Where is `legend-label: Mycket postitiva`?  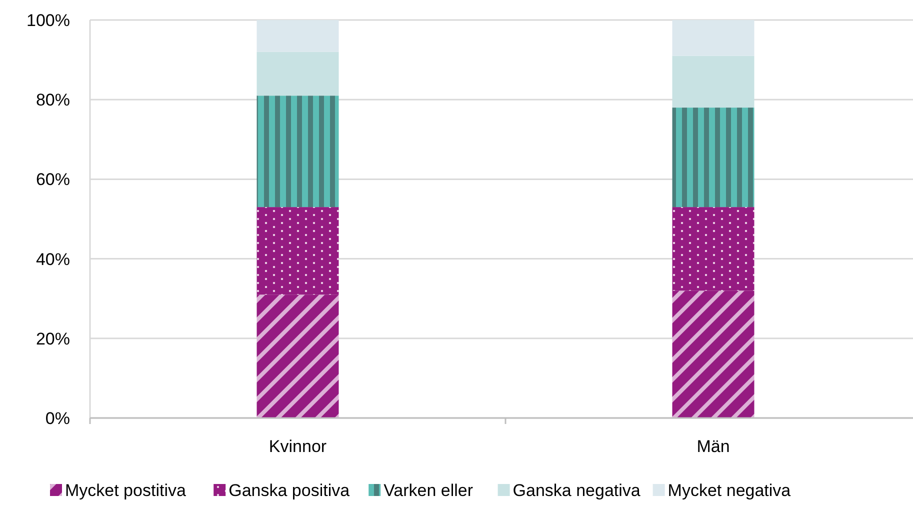 legend-label: Mycket postitiva is located at coordinates (125, 490).